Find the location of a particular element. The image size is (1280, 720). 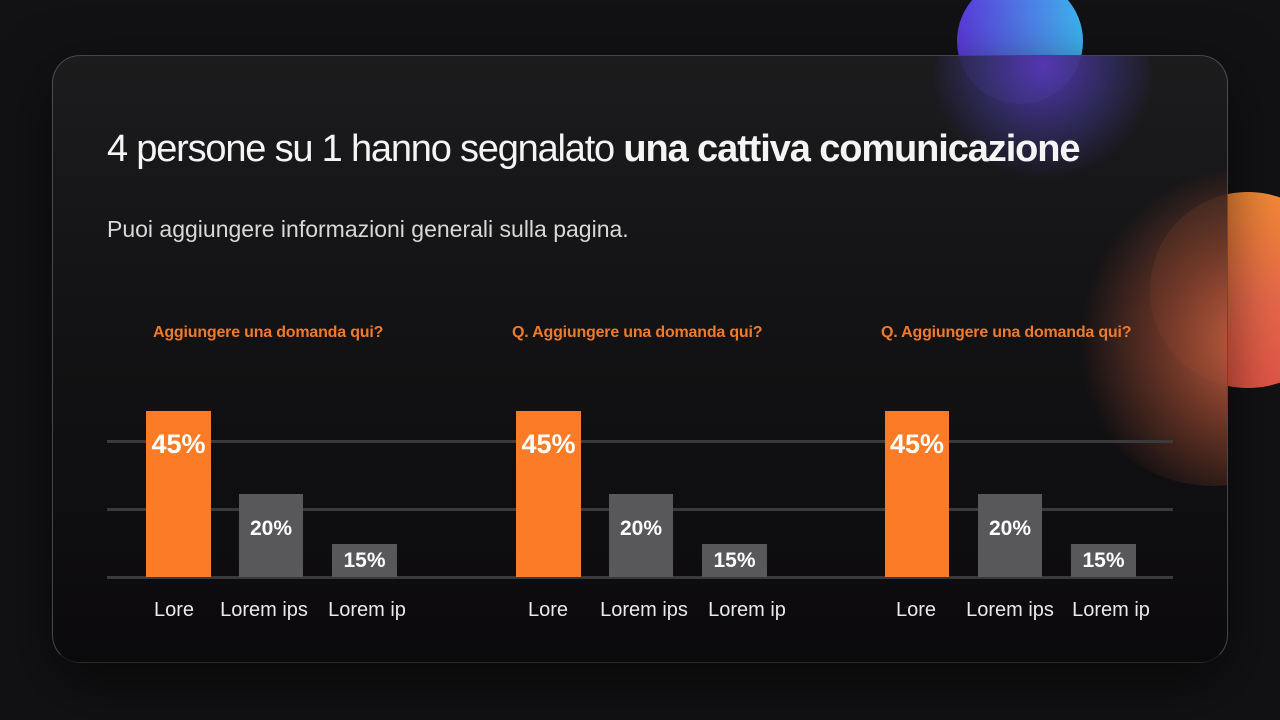

title-bold: una cattiva comunicazione is located at coordinates (851, 149).